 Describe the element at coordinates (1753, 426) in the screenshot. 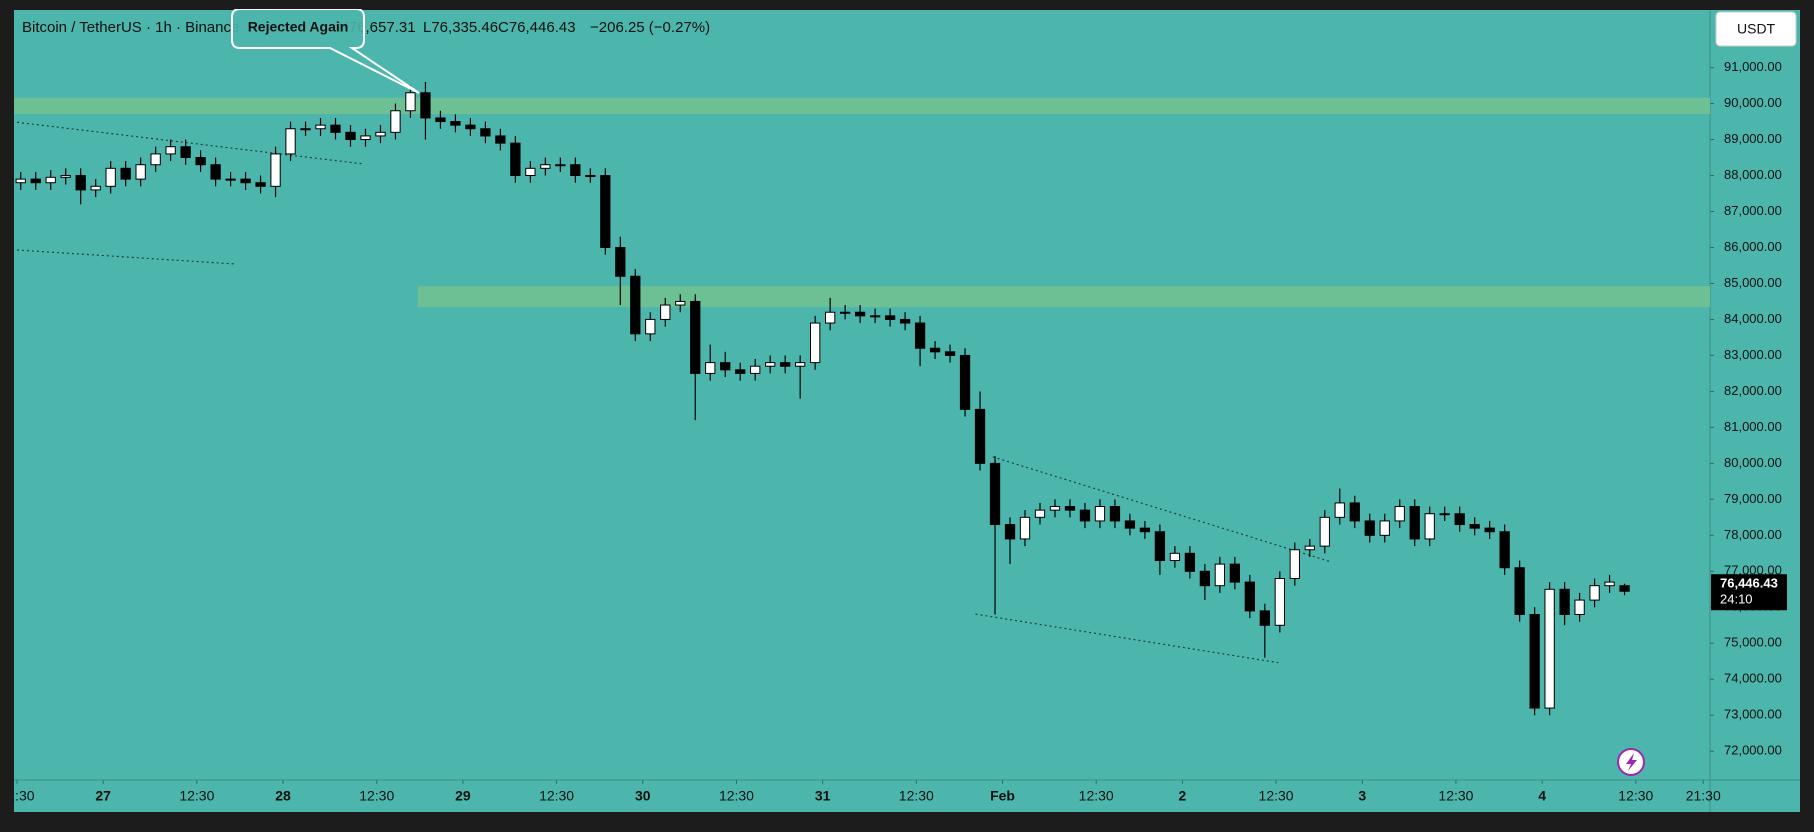

I see `y-tick-label: 81,000.00` at that location.